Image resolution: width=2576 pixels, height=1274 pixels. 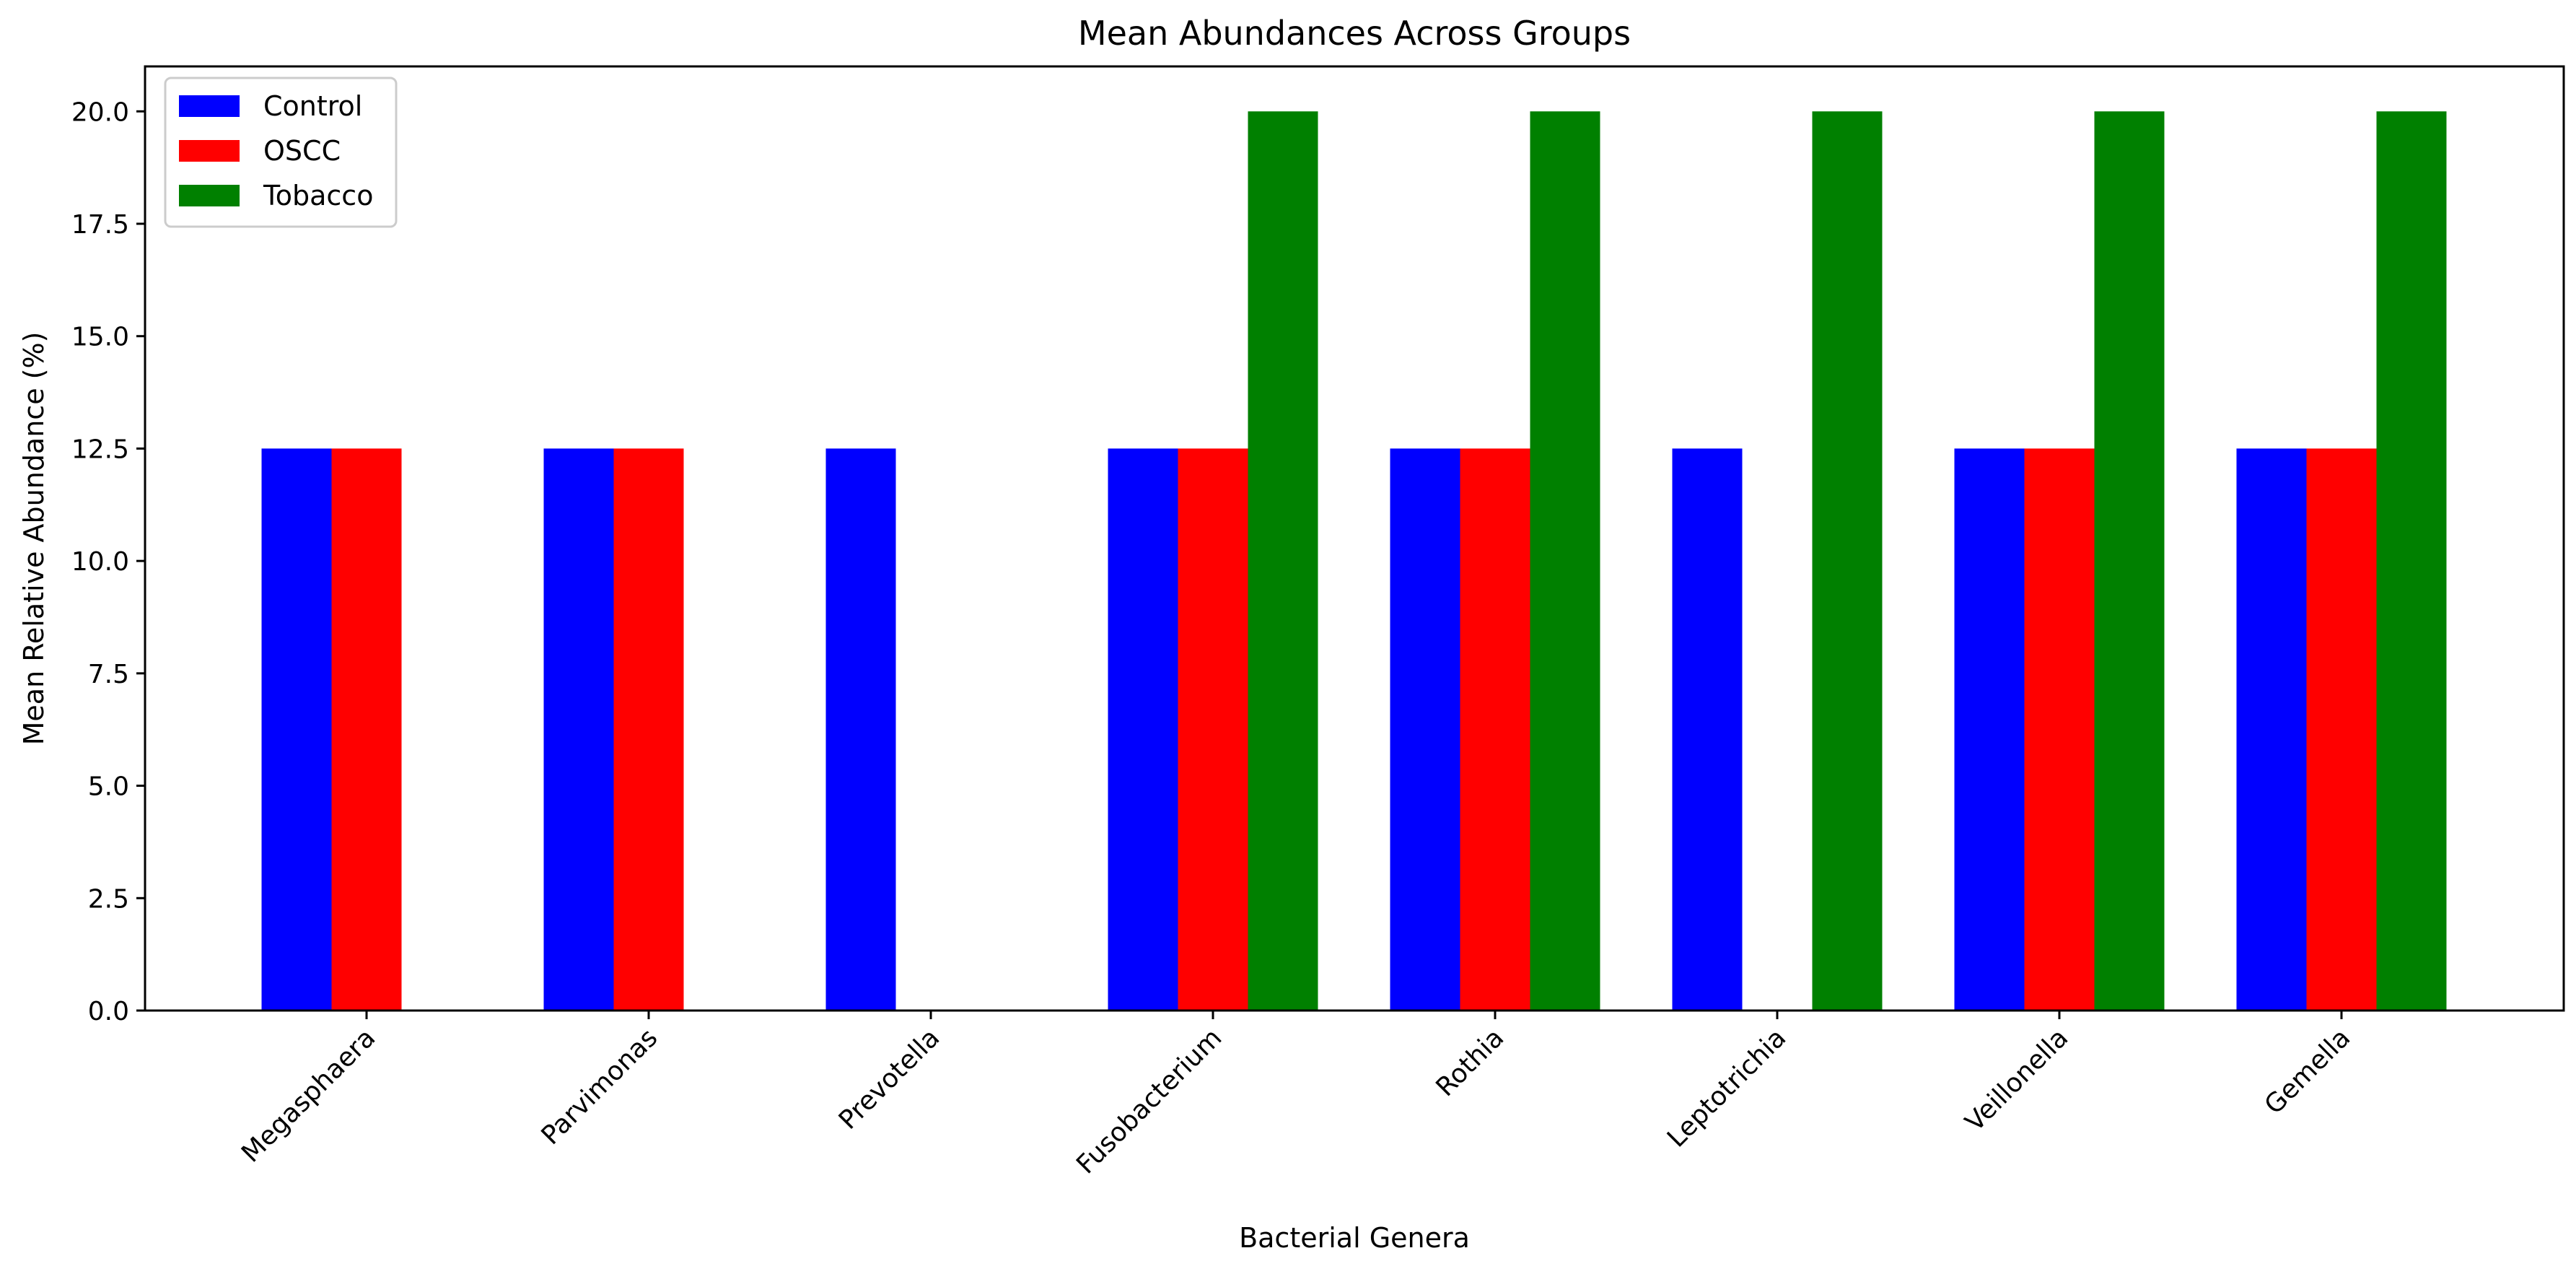 What do you see at coordinates (1847, 561) in the screenshot?
I see `bar-tobacco-leptotrichia` at bounding box center [1847, 561].